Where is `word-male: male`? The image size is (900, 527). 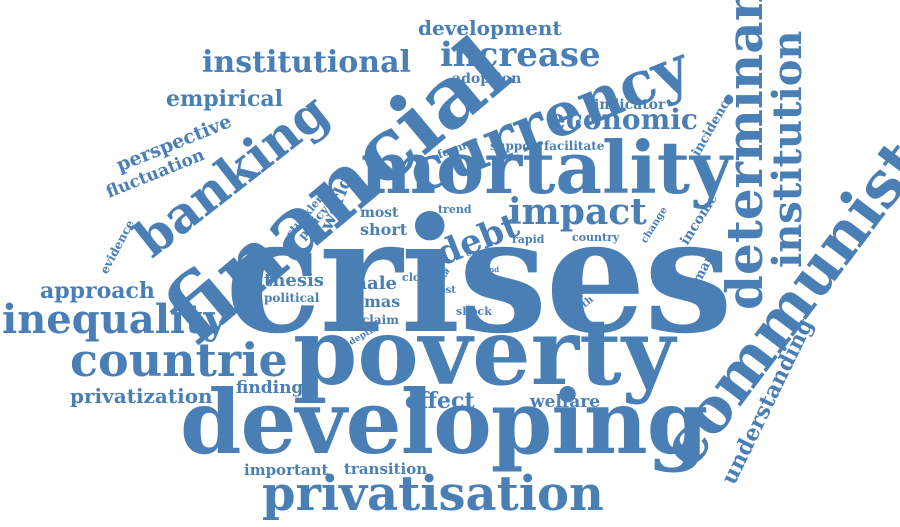
word-male: male is located at coordinates (372, 284).